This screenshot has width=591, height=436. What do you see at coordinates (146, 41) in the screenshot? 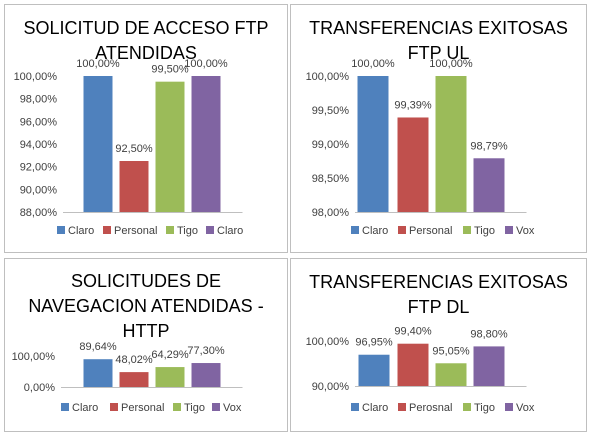
I see `chart-title: SOLICITUD DE ACCESO FTP ATENDIDAS` at bounding box center [146, 41].